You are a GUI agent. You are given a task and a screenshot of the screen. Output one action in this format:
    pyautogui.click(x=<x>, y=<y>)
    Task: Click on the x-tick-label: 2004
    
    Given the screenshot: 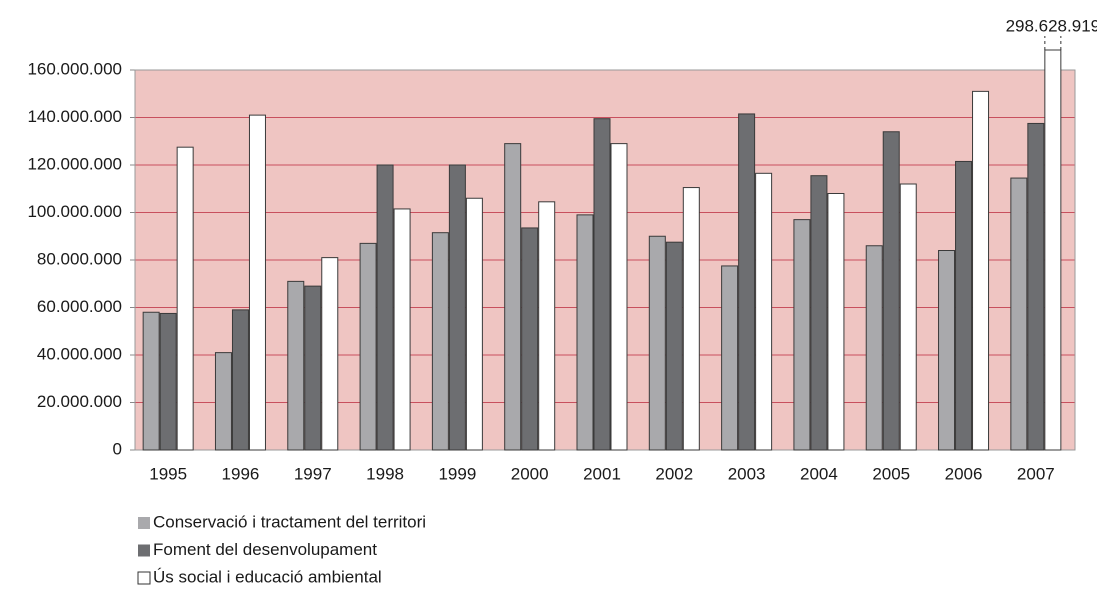 What is the action you would take?
    pyautogui.click(x=819, y=473)
    